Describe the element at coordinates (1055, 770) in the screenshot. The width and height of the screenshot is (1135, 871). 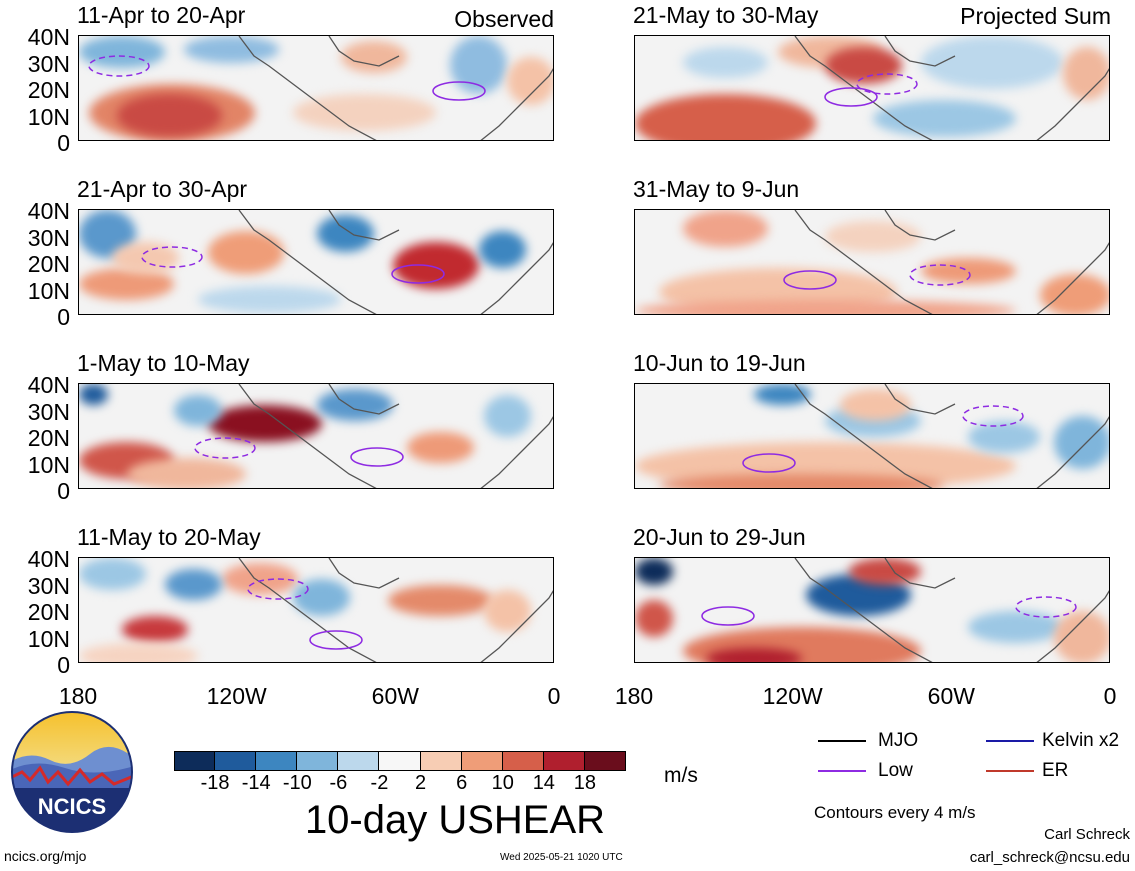
I see `legend-label-er: ER` at that location.